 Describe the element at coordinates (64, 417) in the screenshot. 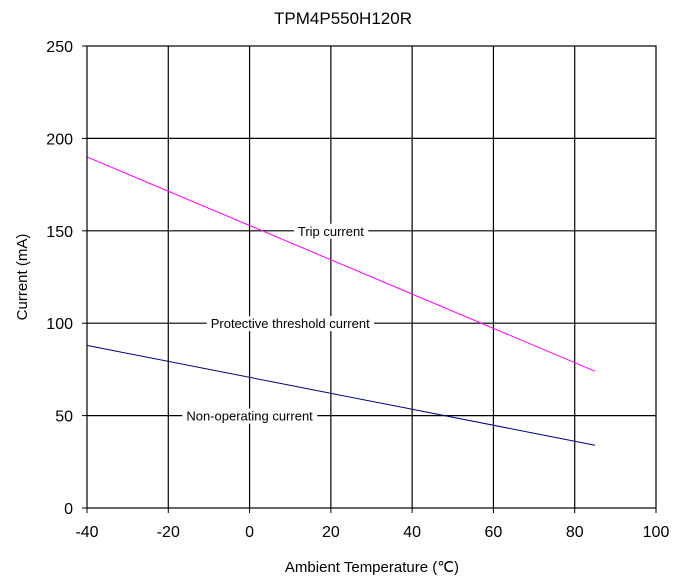

I see `y-tick-label: 50` at that location.